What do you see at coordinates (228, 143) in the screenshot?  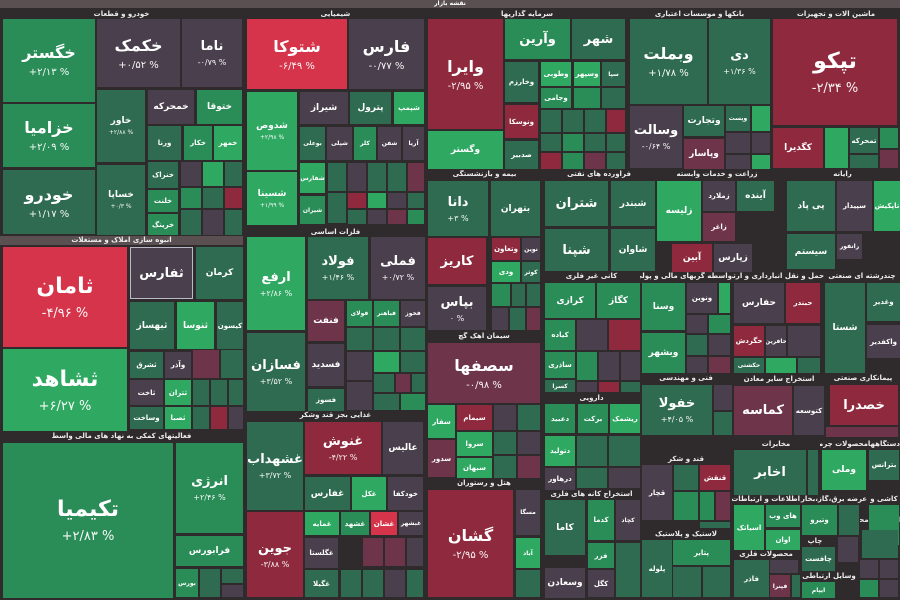 I see `stock-tile: خمهر` at bounding box center [228, 143].